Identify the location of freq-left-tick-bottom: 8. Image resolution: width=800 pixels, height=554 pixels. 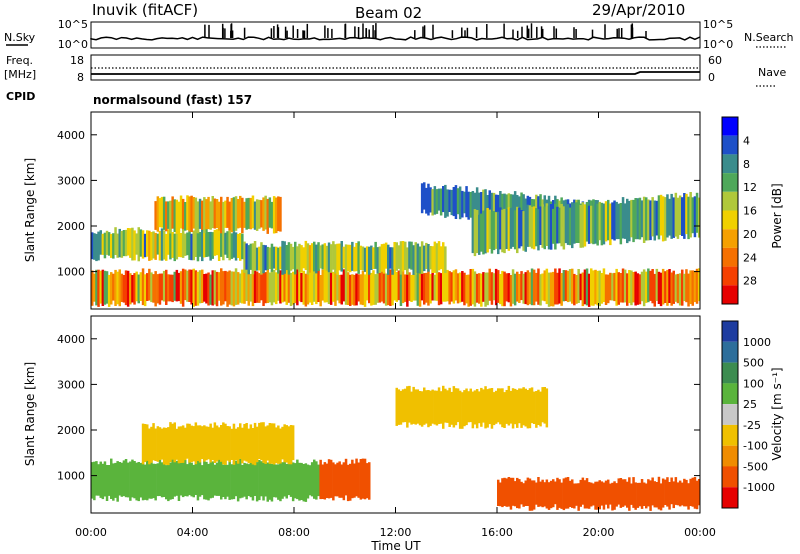
(80, 77).